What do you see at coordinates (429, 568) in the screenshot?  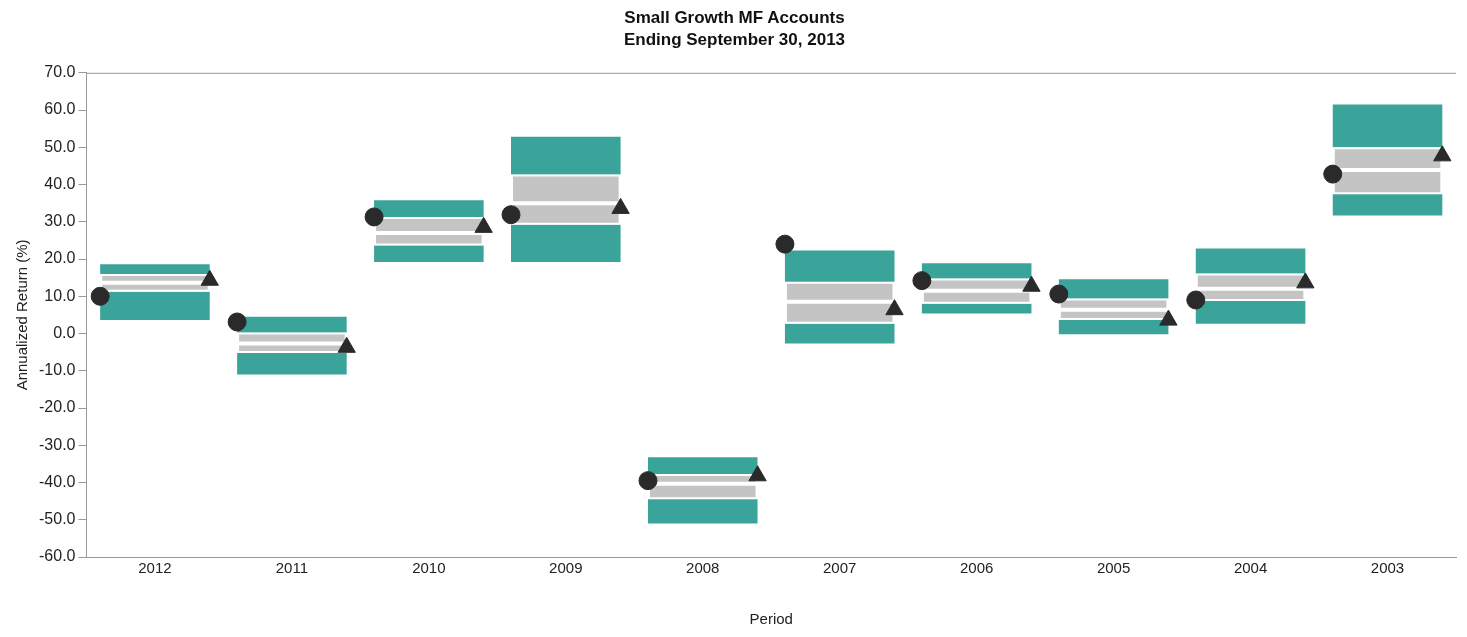 I see `x-tick-label: 2010` at bounding box center [429, 568].